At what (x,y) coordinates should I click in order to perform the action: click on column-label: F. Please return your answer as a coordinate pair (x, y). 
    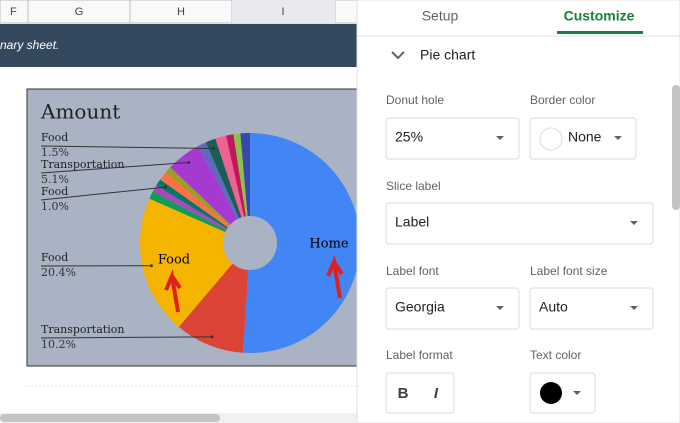
    Looking at the image, I should click on (13, 12).